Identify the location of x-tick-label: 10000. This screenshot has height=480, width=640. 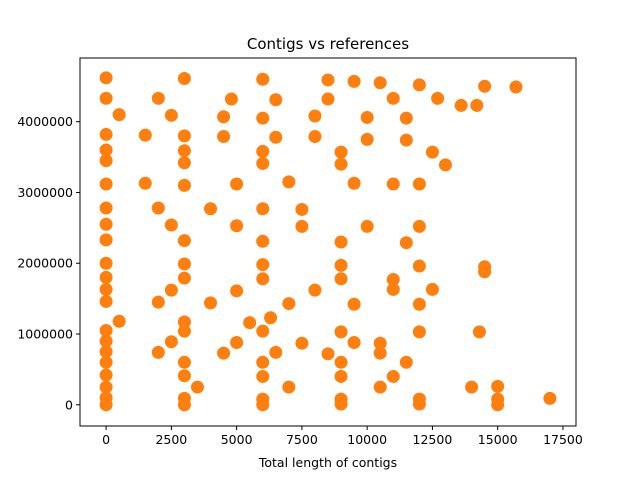
(367, 439).